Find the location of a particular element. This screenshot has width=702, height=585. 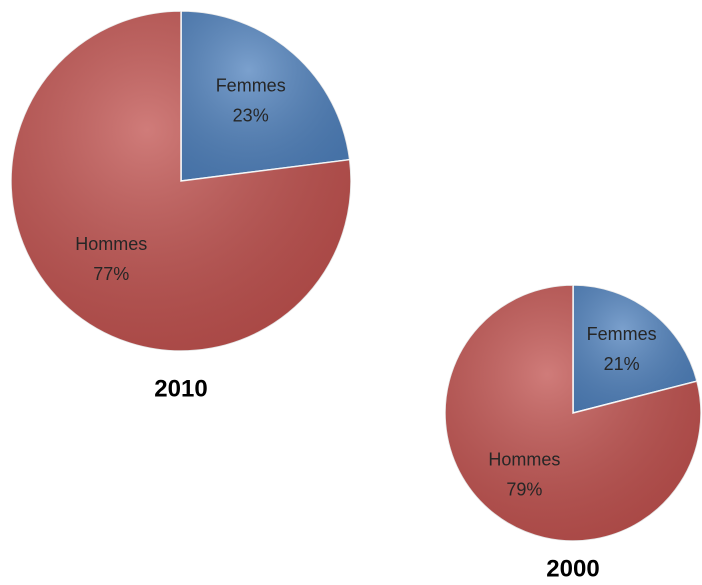

slice-value-label: 79% is located at coordinates (524, 489).